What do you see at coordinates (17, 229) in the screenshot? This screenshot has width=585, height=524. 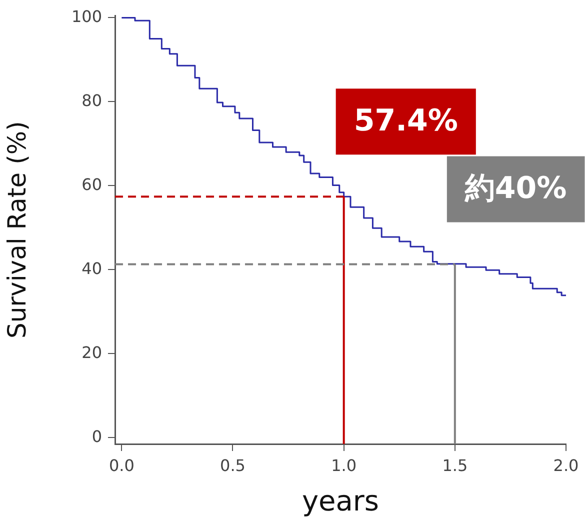 I see `y-axis-title: Survival Rate (%)` at bounding box center [17, 229].